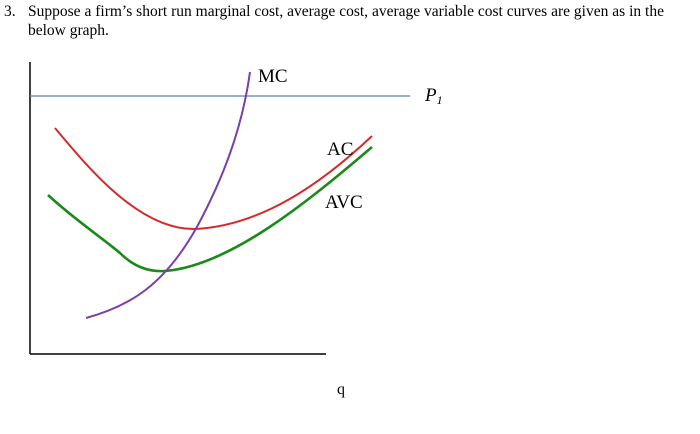 This screenshot has width=700, height=434. Describe the element at coordinates (10, 11) in the screenshot. I see `question-number: 3.` at that location.